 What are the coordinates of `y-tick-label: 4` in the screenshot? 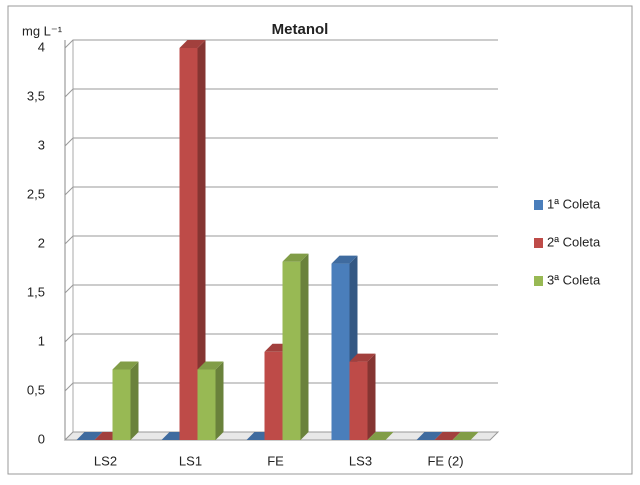 It's located at (41, 46).